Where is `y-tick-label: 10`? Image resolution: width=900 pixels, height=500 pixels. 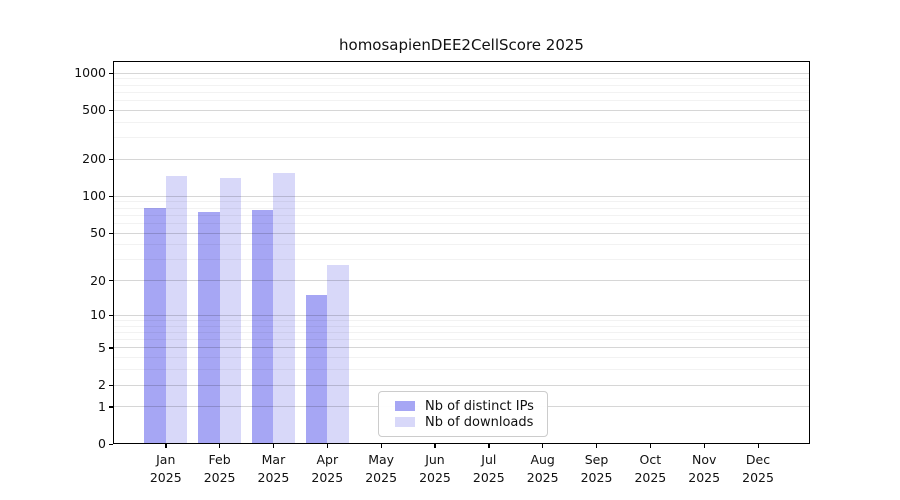
y-tick-label: 10 is located at coordinates (98, 315).